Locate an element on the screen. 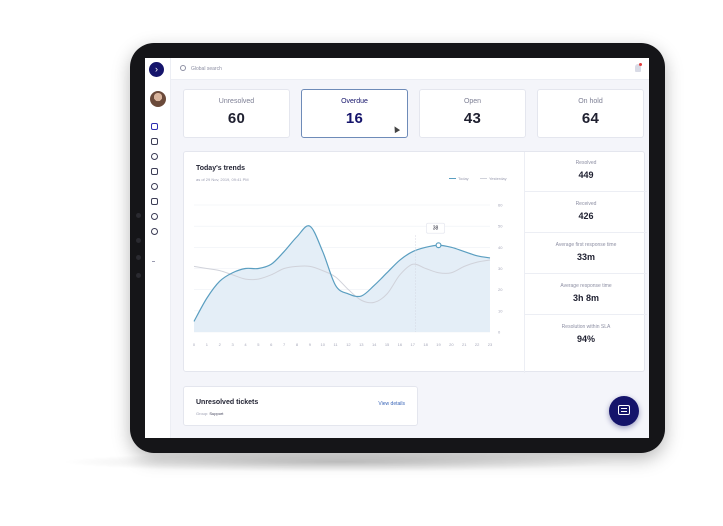  x-tick-label: 9 is located at coordinates (310, 344).